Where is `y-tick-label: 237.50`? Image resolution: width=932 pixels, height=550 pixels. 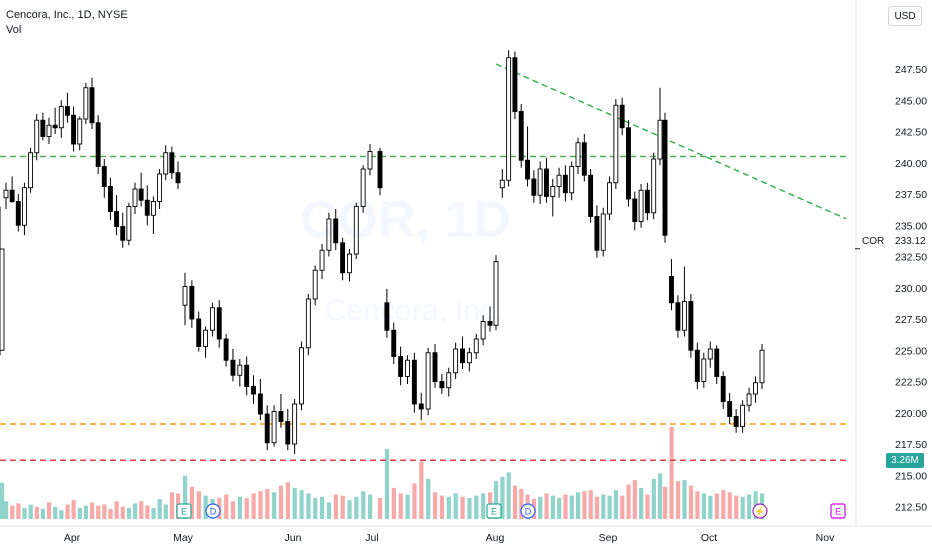 y-tick-label: 237.50 is located at coordinates (911, 195).